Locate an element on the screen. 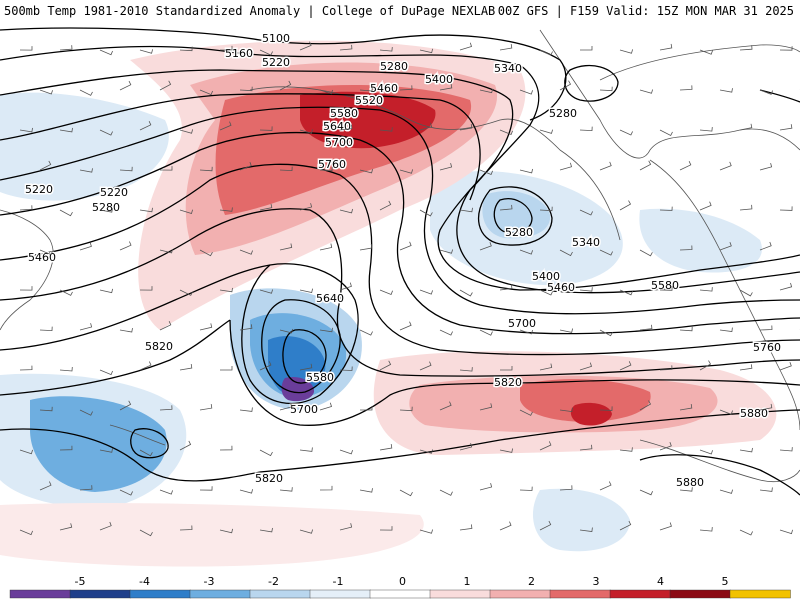 Image resolution: width=800 pixels, height=600 pixels. contour-label: 5460 is located at coordinates (384, 88).